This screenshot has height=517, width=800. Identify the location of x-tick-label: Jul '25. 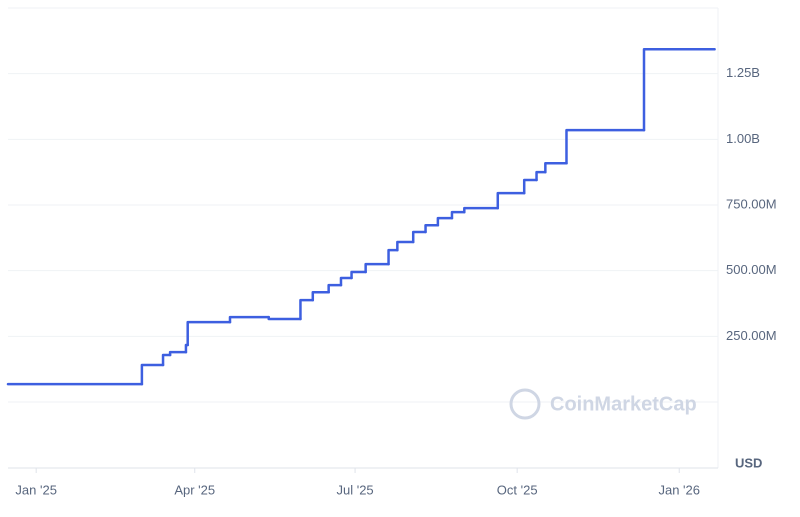
(354, 489).